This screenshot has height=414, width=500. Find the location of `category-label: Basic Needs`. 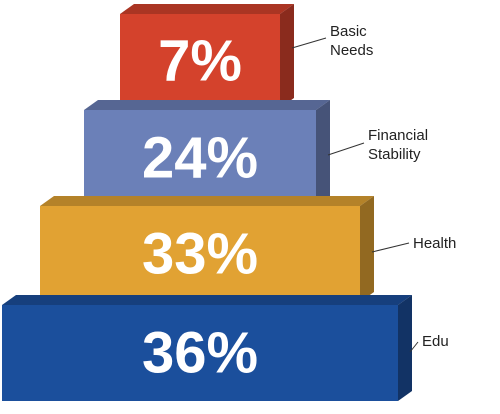

category-label: Basic Needs is located at coordinates (352, 41).